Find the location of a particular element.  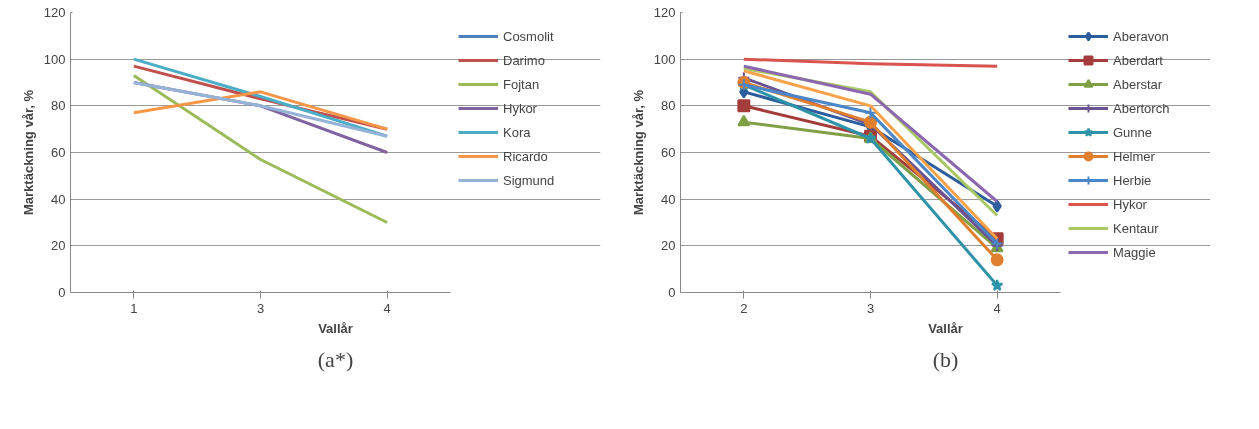

legend-label: Cosmolit is located at coordinates (529, 36).